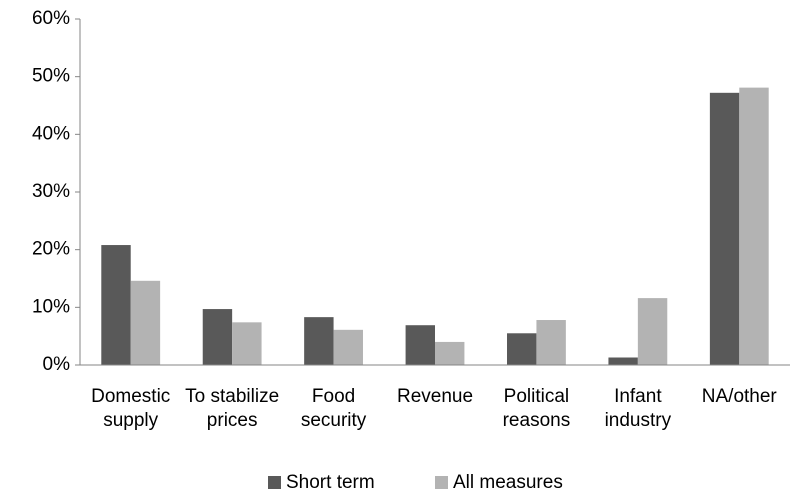 This screenshot has height=495, width=794. What do you see at coordinates (57, 364) in the screenshot?
I see `y-tick-label: 0%` at bounding box center [57, 364].